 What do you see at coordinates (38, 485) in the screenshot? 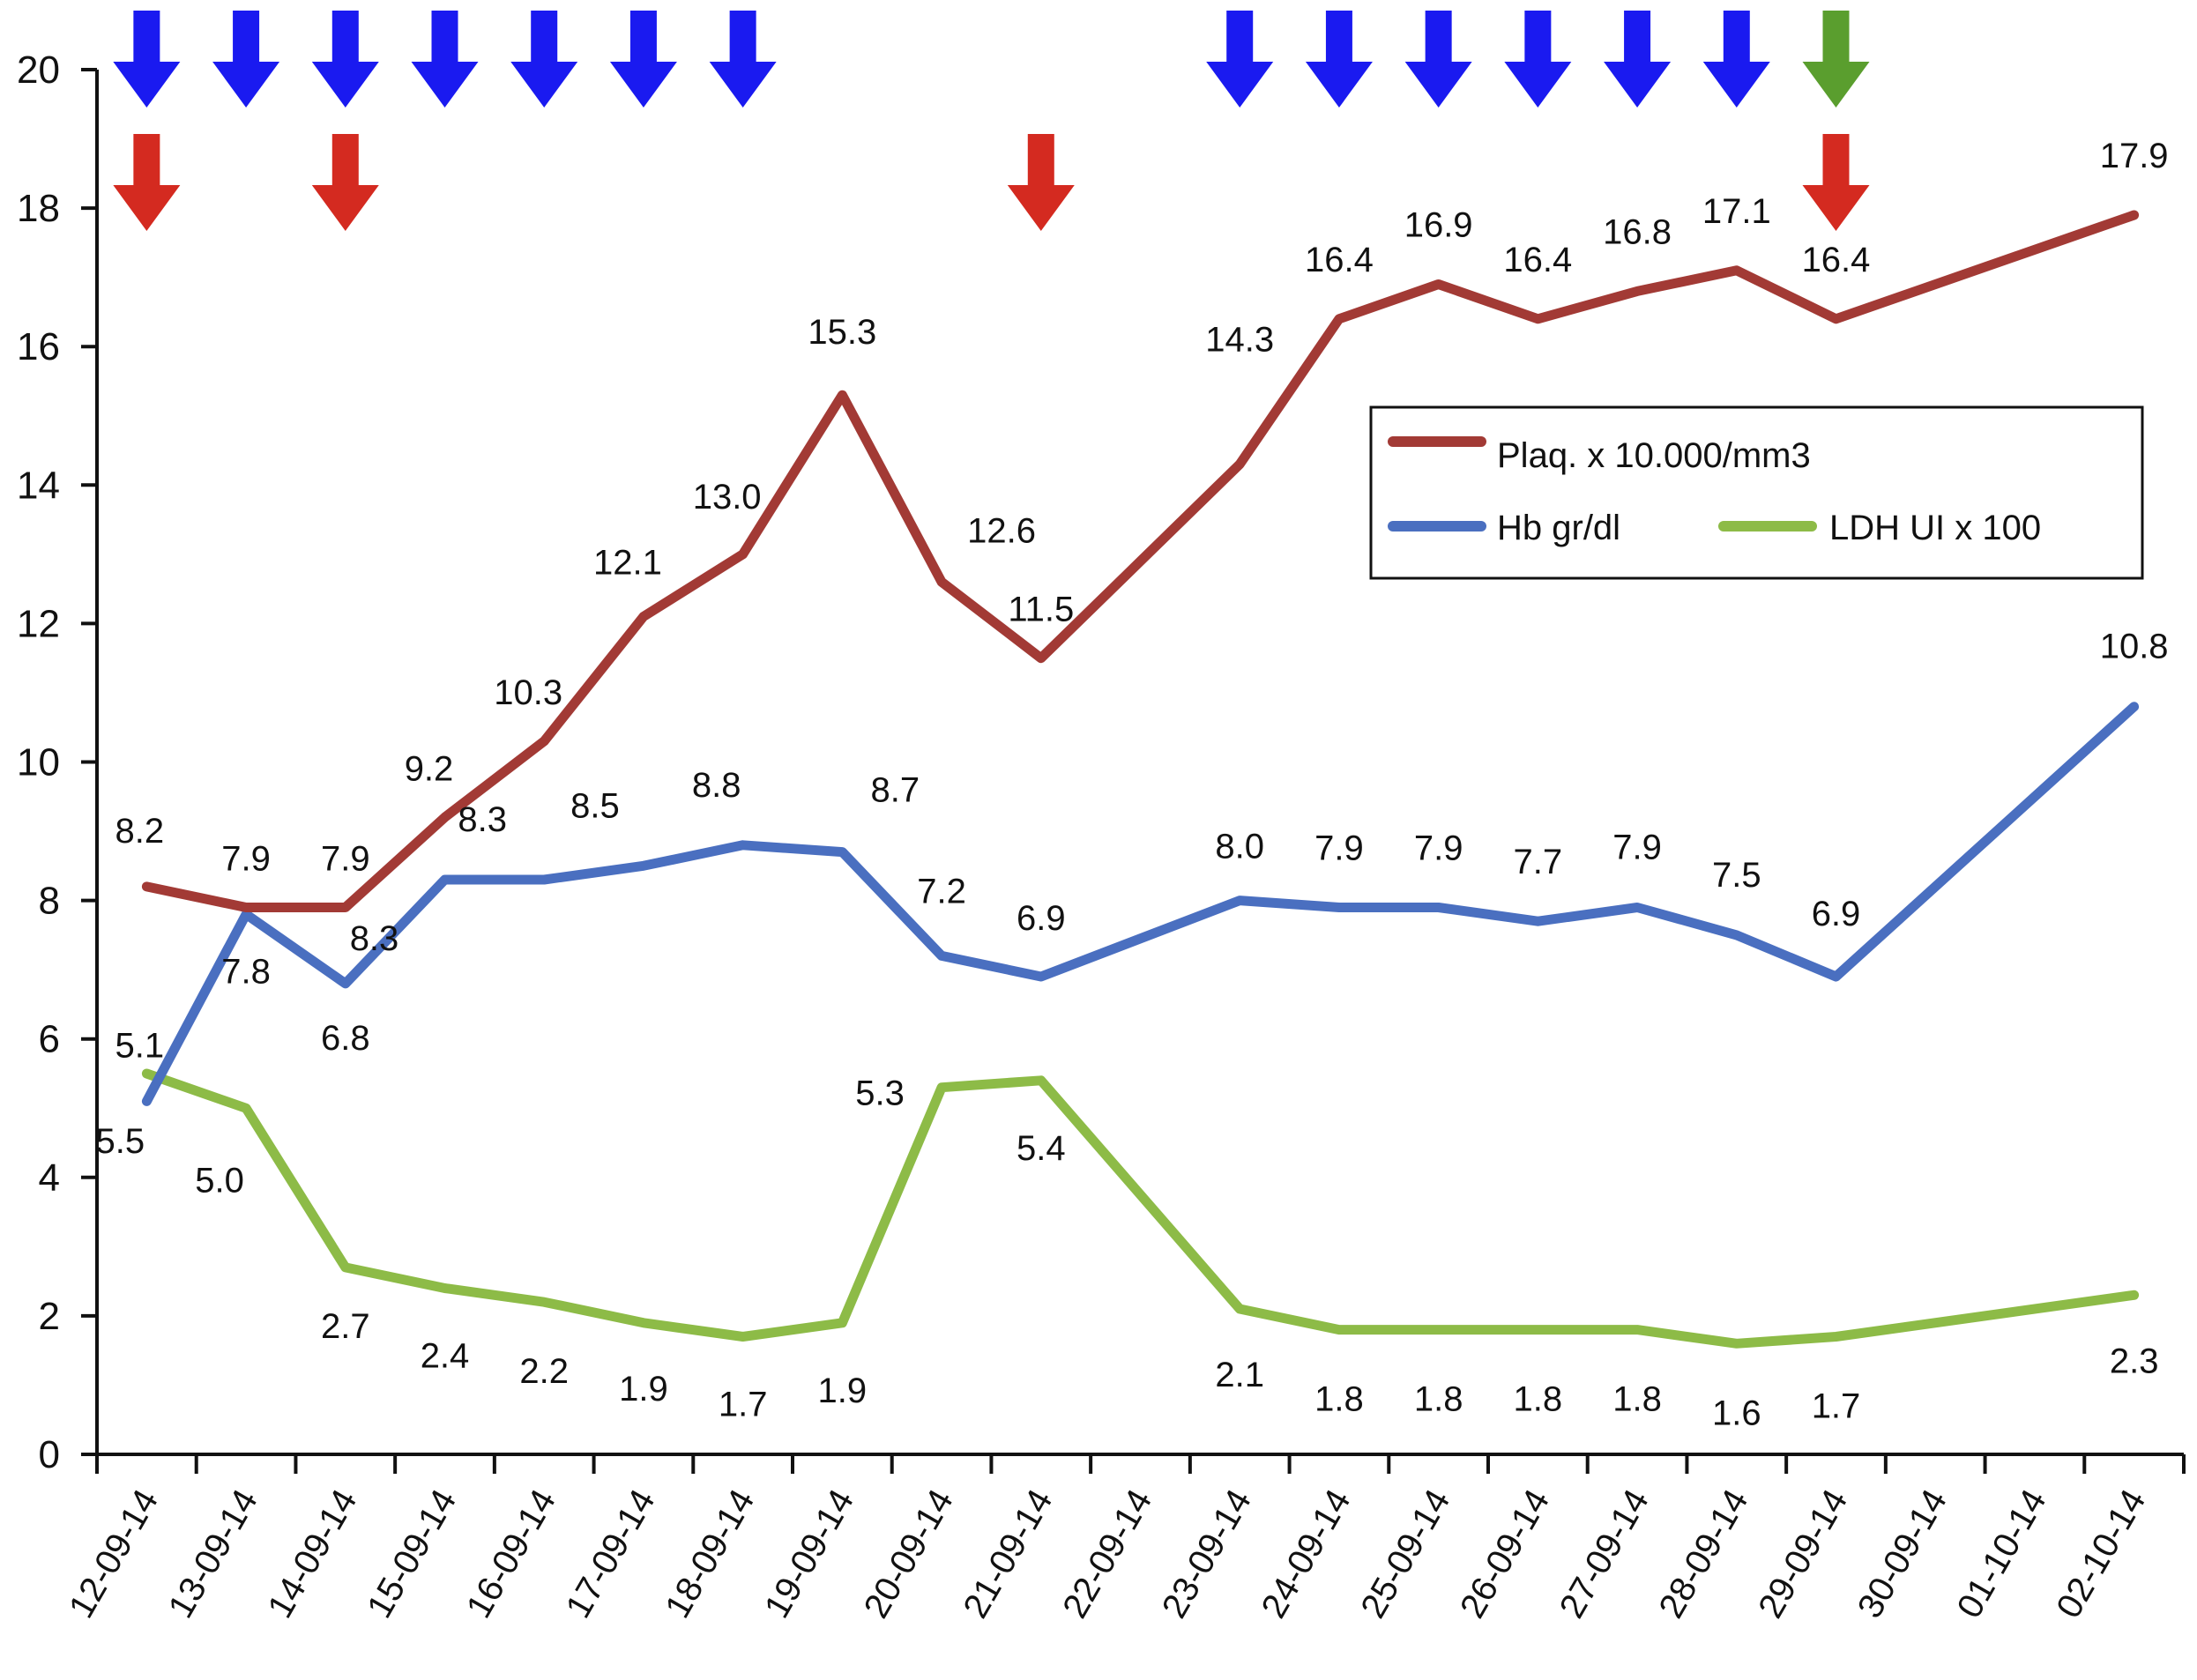
I see `y-tick-label: 14` at bounding box center [38, 485].